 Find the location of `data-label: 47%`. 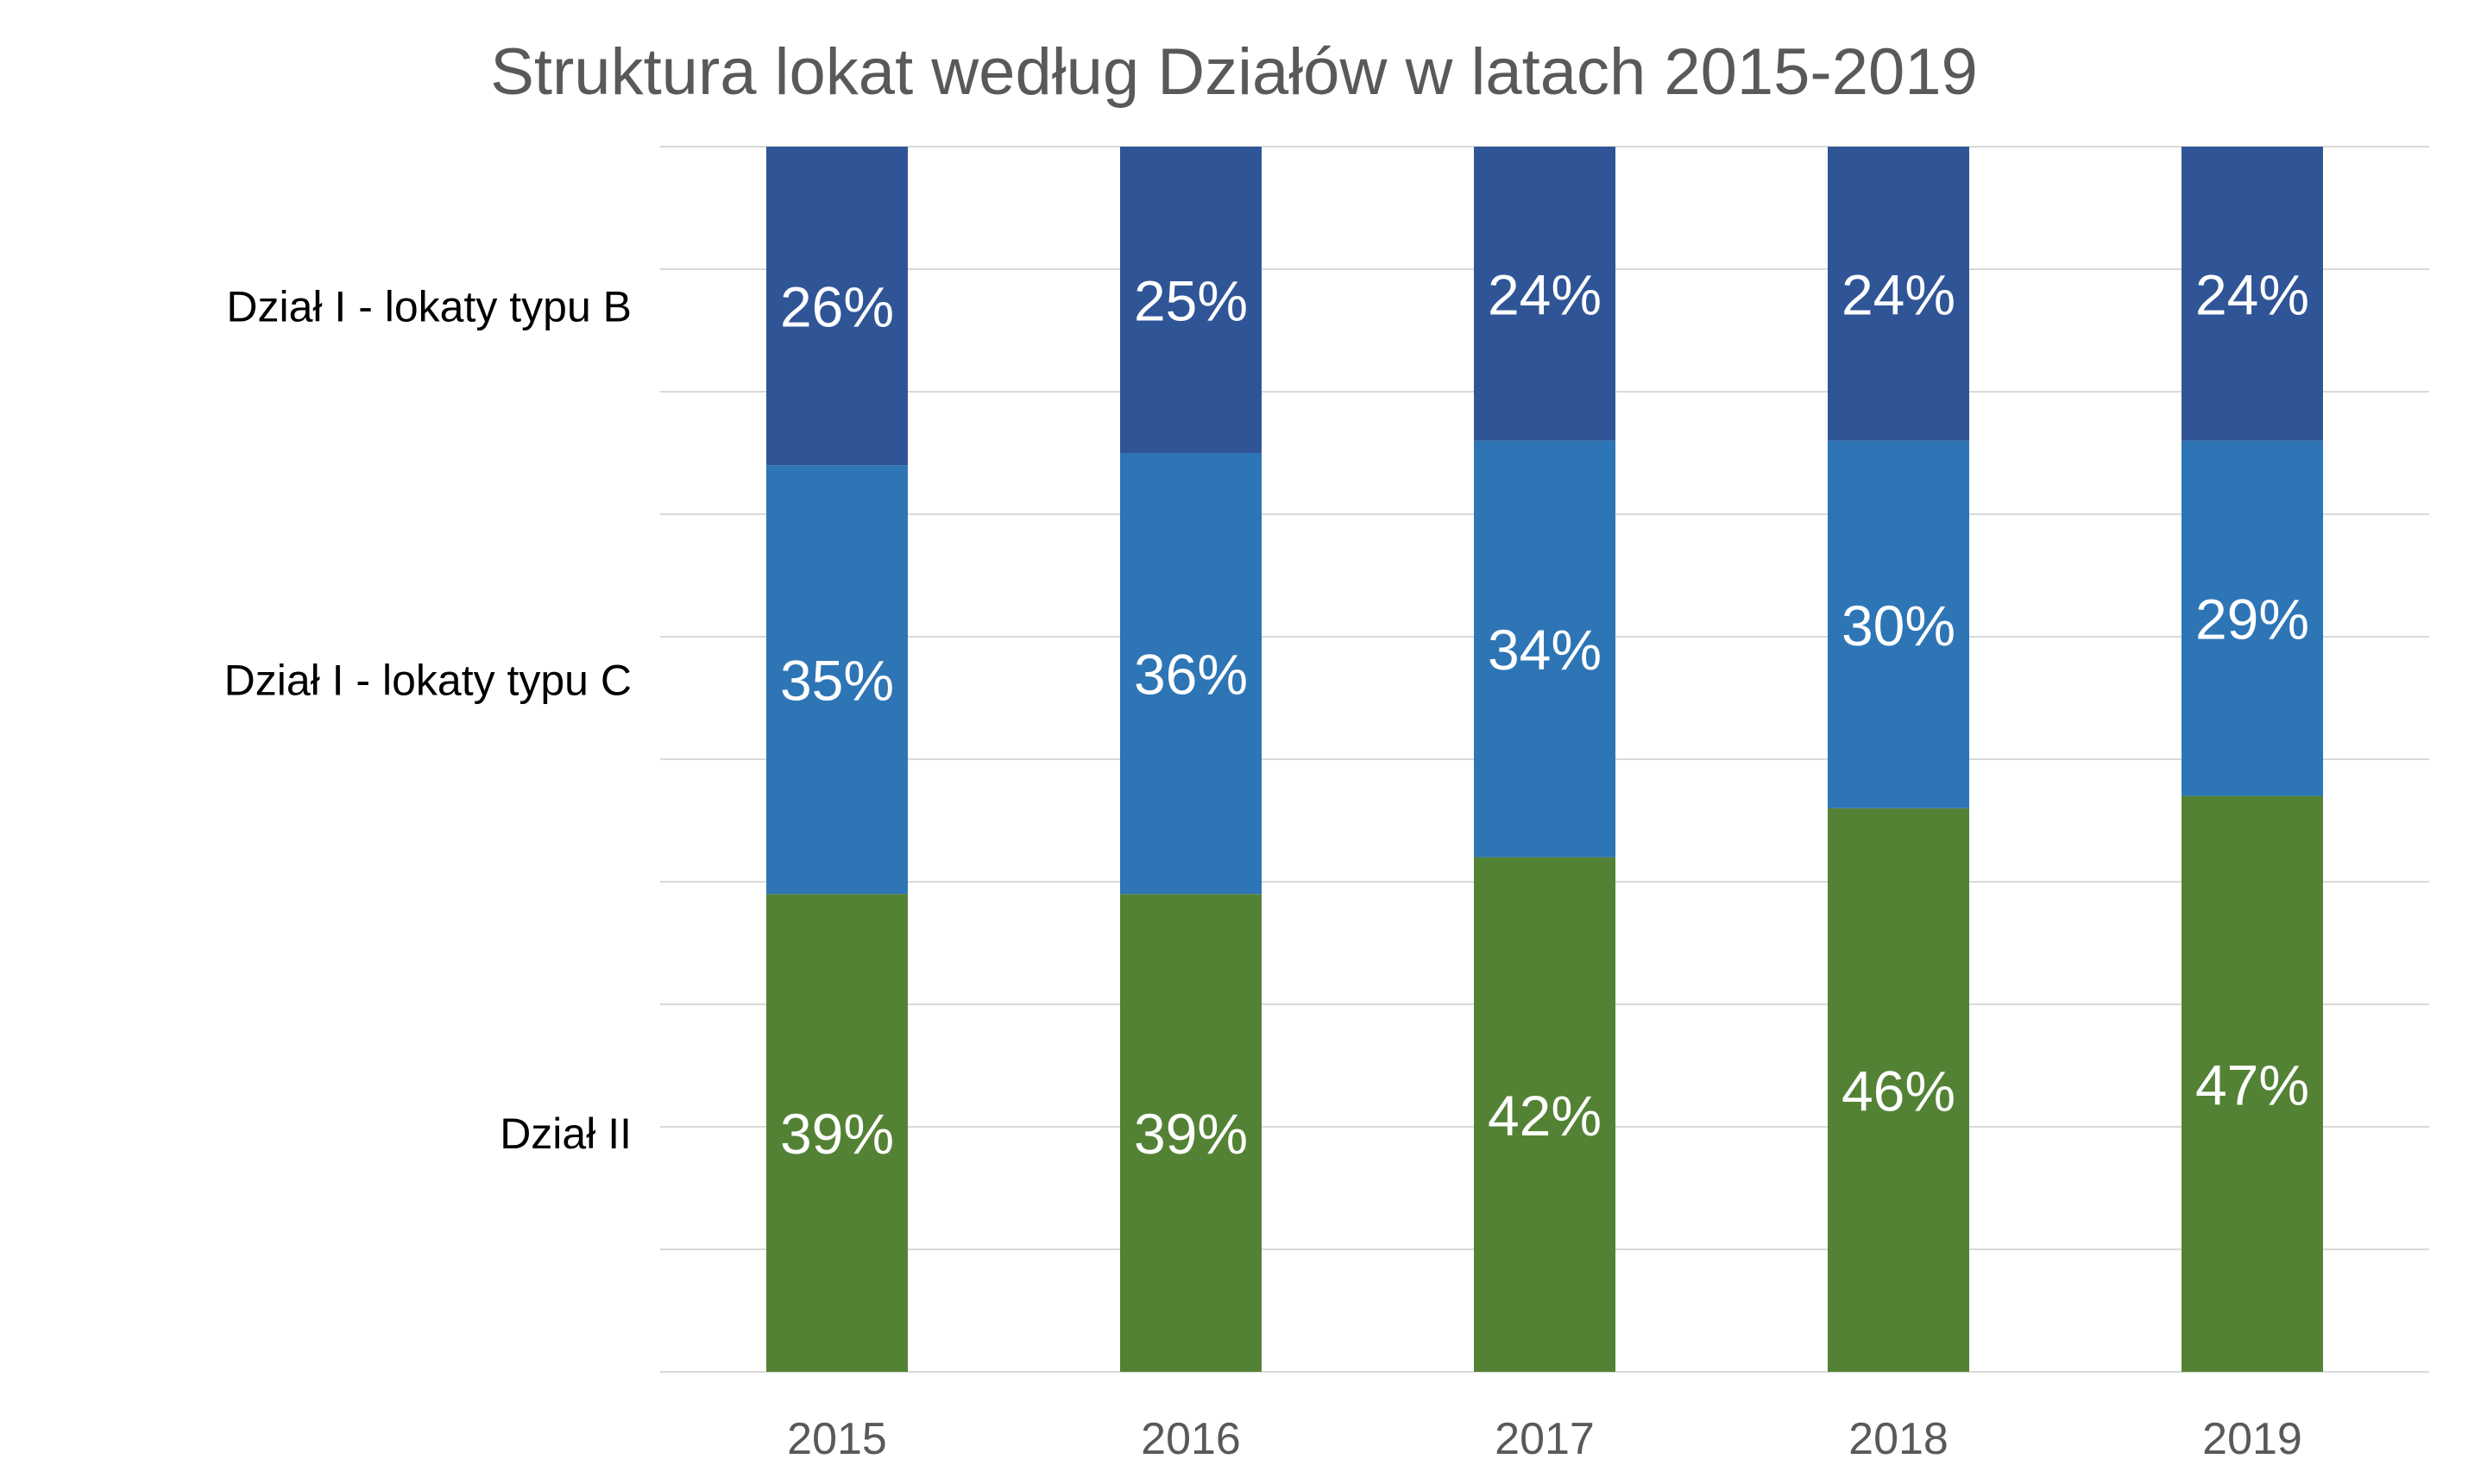

data-label: 47% is located at coordinates (2252, 1084).